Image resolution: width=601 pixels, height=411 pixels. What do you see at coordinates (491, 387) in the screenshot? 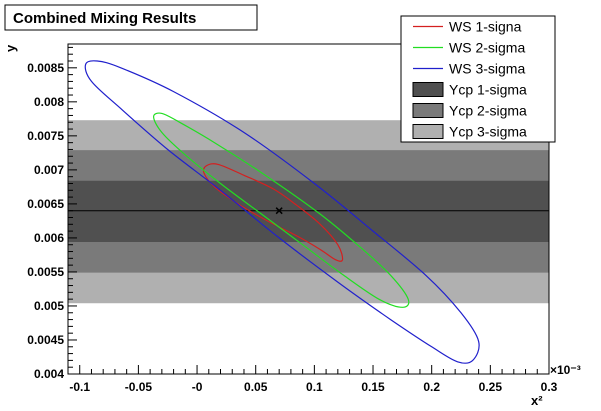
I see `x-tick-label: 0.25` at bounding box center [491, 387].